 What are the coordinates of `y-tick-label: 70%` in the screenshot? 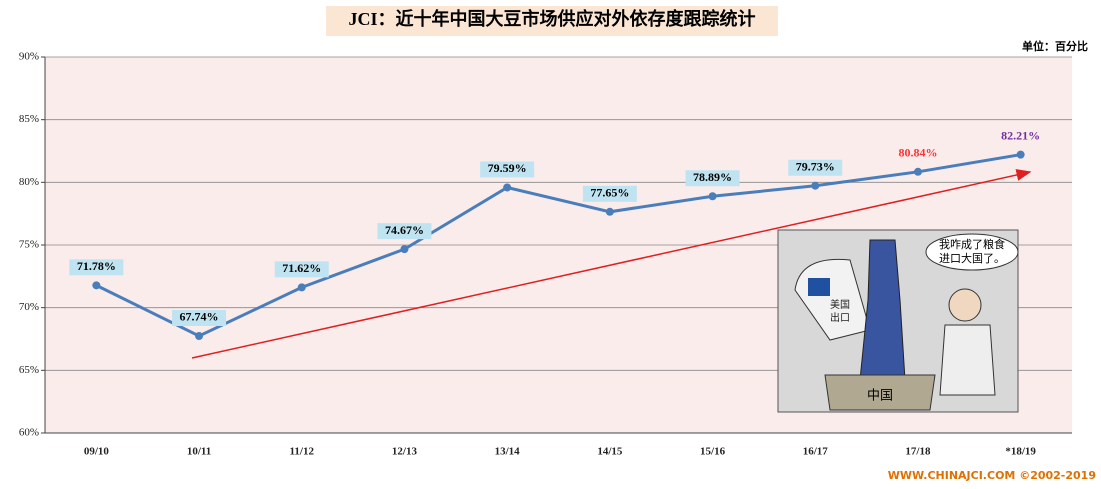 It's located at (29, 307).